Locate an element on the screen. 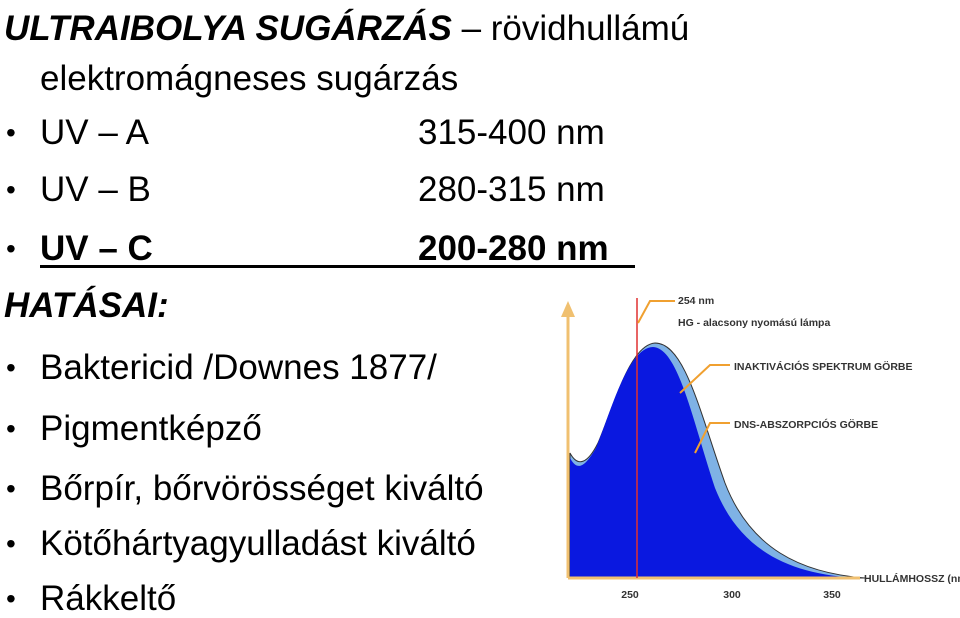 The height and width of the screenshot is (618, 960). dna-label: DNS-ABSZORPCIÓS GÖRBE is located at coordinates (806, 424).